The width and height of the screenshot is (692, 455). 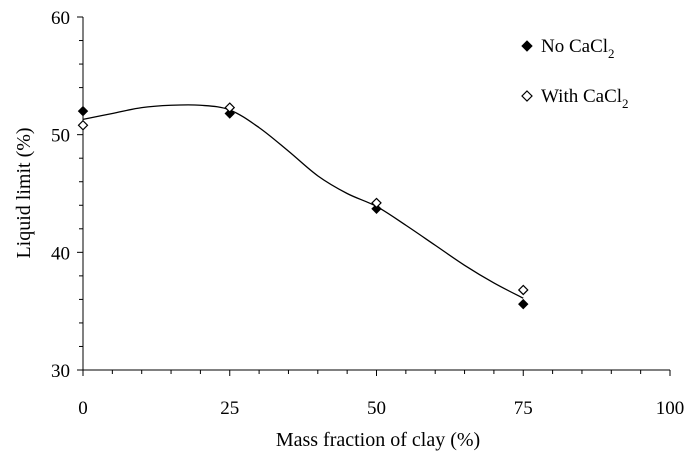 I want to click on x-tick-label: 50, so click(x=376, y=408).